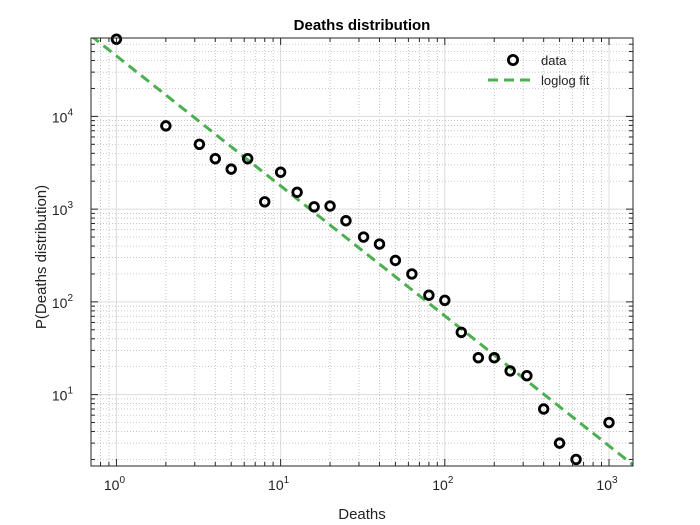 This screenshot has width=700, height=525. What do you see at coordinates (565, 80) in the screenshot?
I see `legend-fit-label: loglog fit` at bounding box center [565, 80].